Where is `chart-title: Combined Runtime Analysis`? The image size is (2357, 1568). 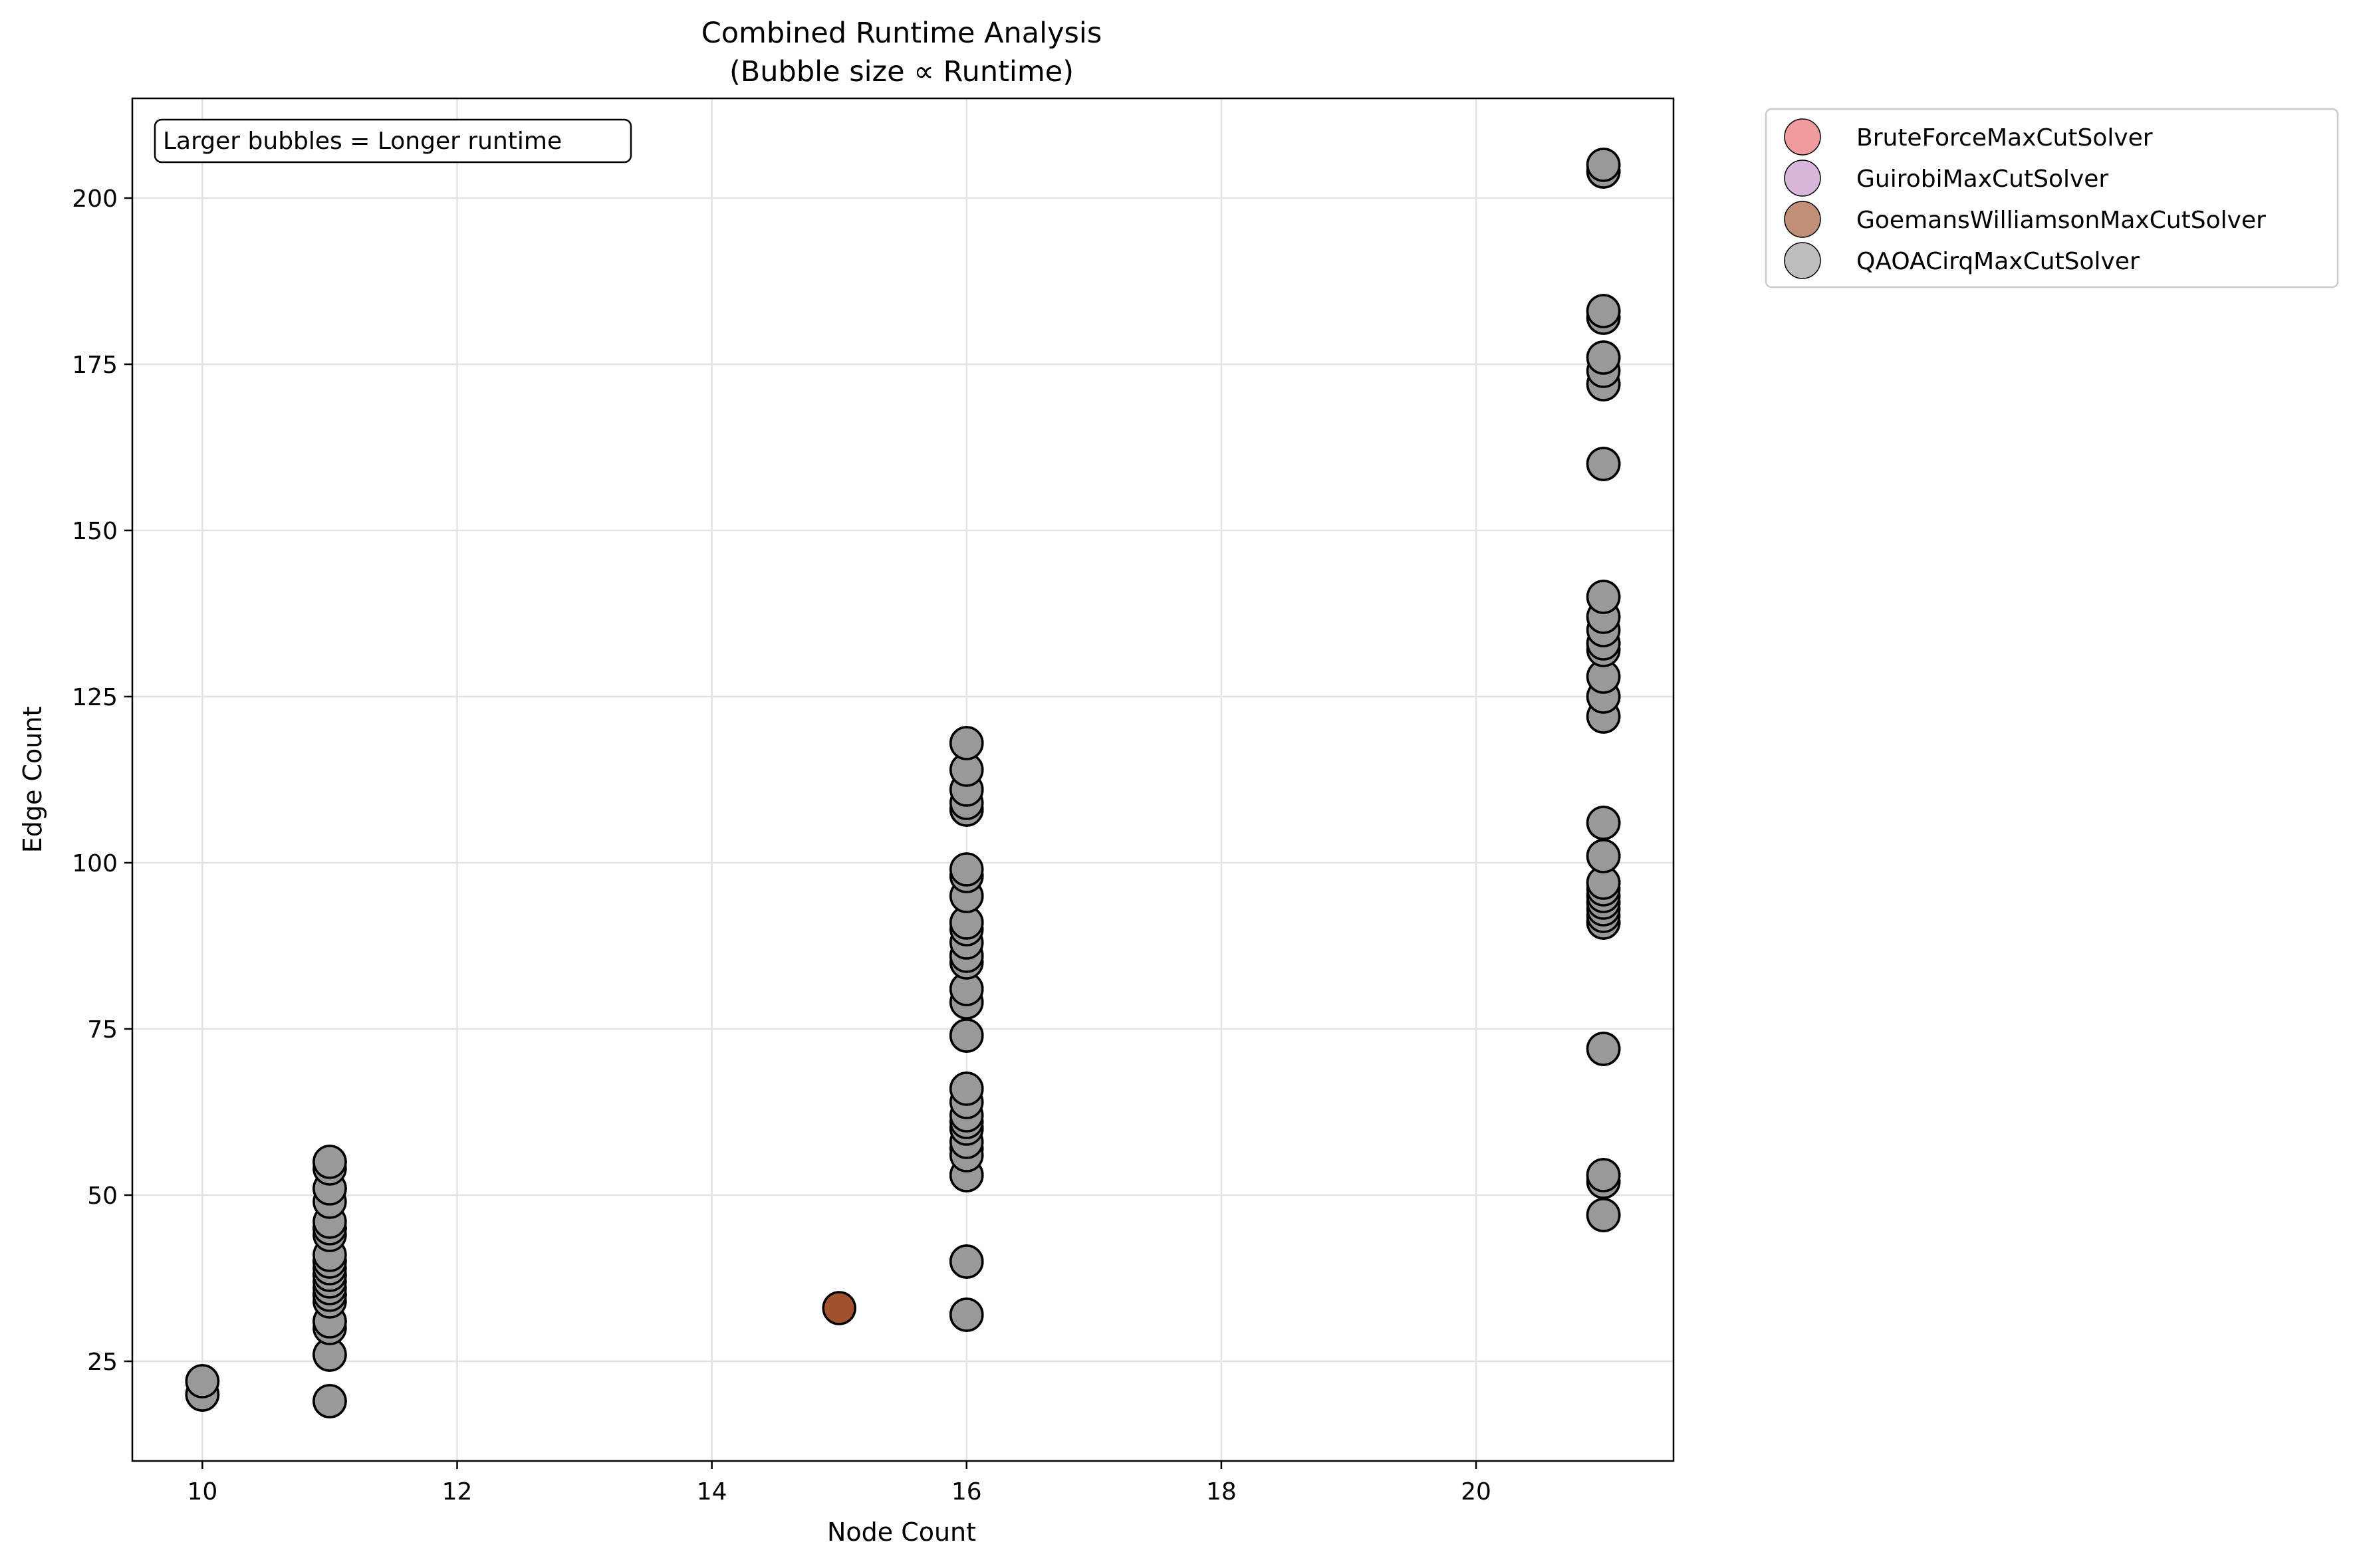
chart-title: Combined Runtime Analysis is located at coordinates (901, 33).